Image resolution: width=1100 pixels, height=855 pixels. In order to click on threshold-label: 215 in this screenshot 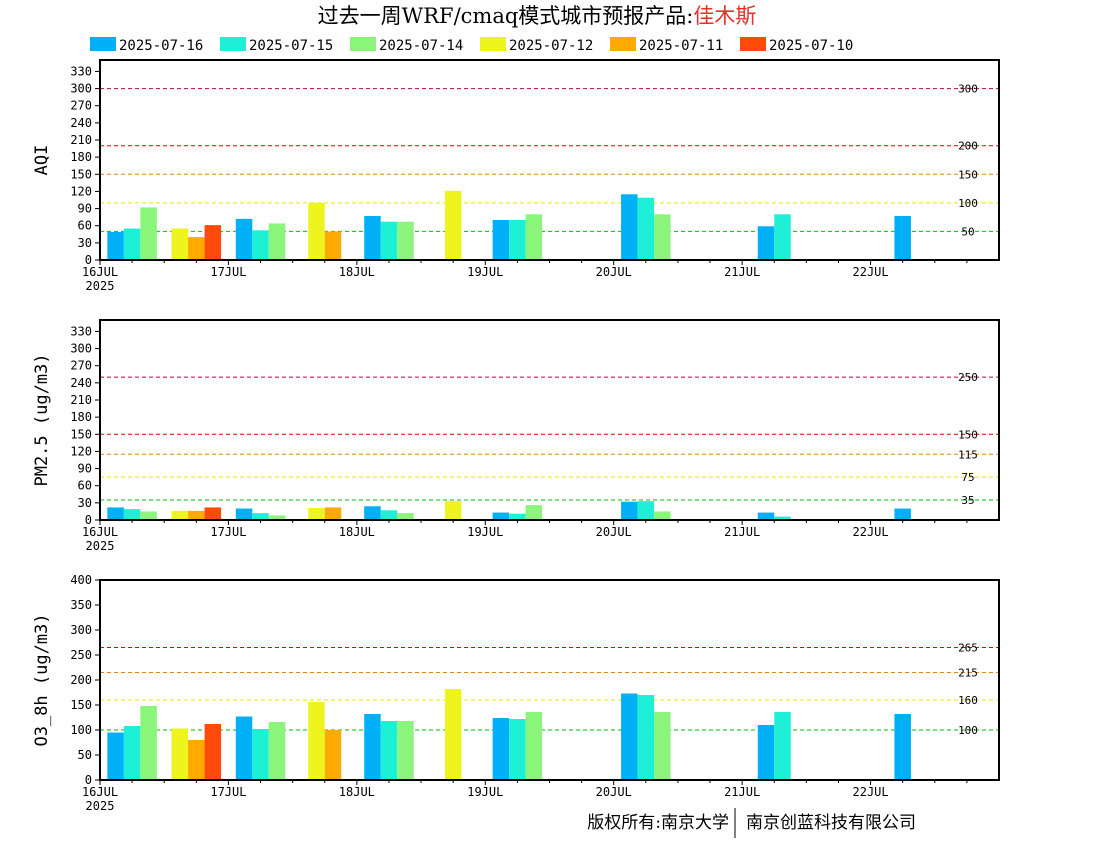, I will do `click(968, 673)`.